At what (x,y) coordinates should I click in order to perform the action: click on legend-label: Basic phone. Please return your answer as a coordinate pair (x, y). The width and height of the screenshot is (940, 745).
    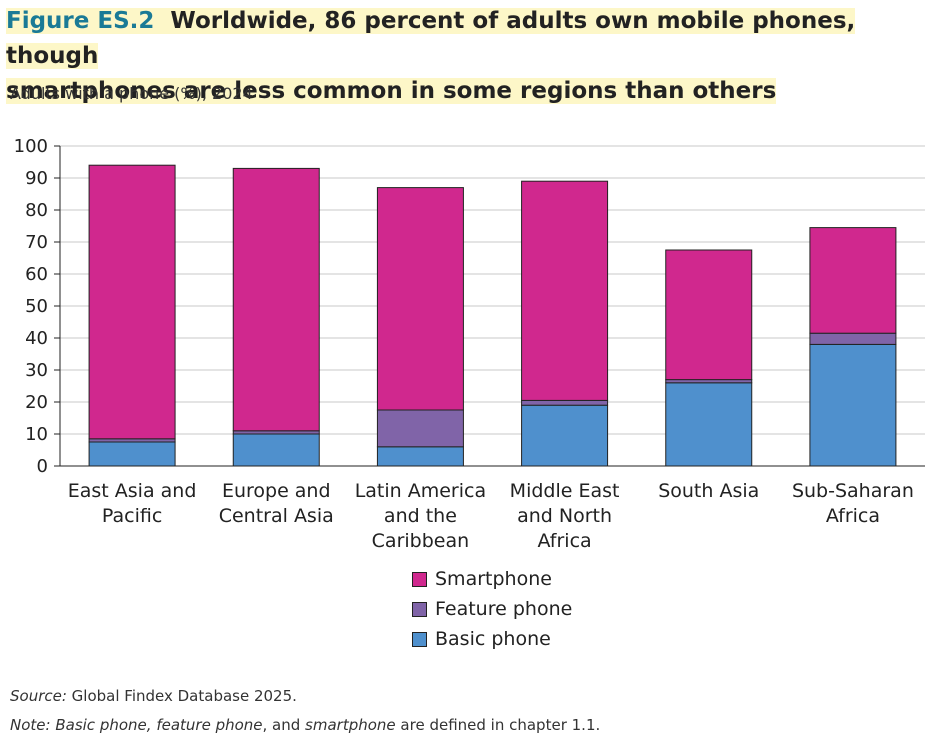
    Looking at the image, I should click on (493, 639).